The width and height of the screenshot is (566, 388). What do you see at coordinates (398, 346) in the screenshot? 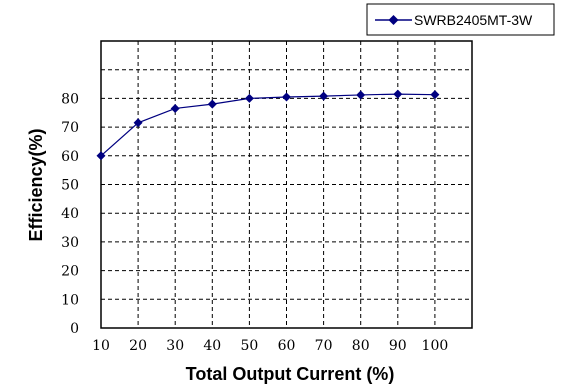
I see `x-tick-label: 90` at bounding box center [398, 346].